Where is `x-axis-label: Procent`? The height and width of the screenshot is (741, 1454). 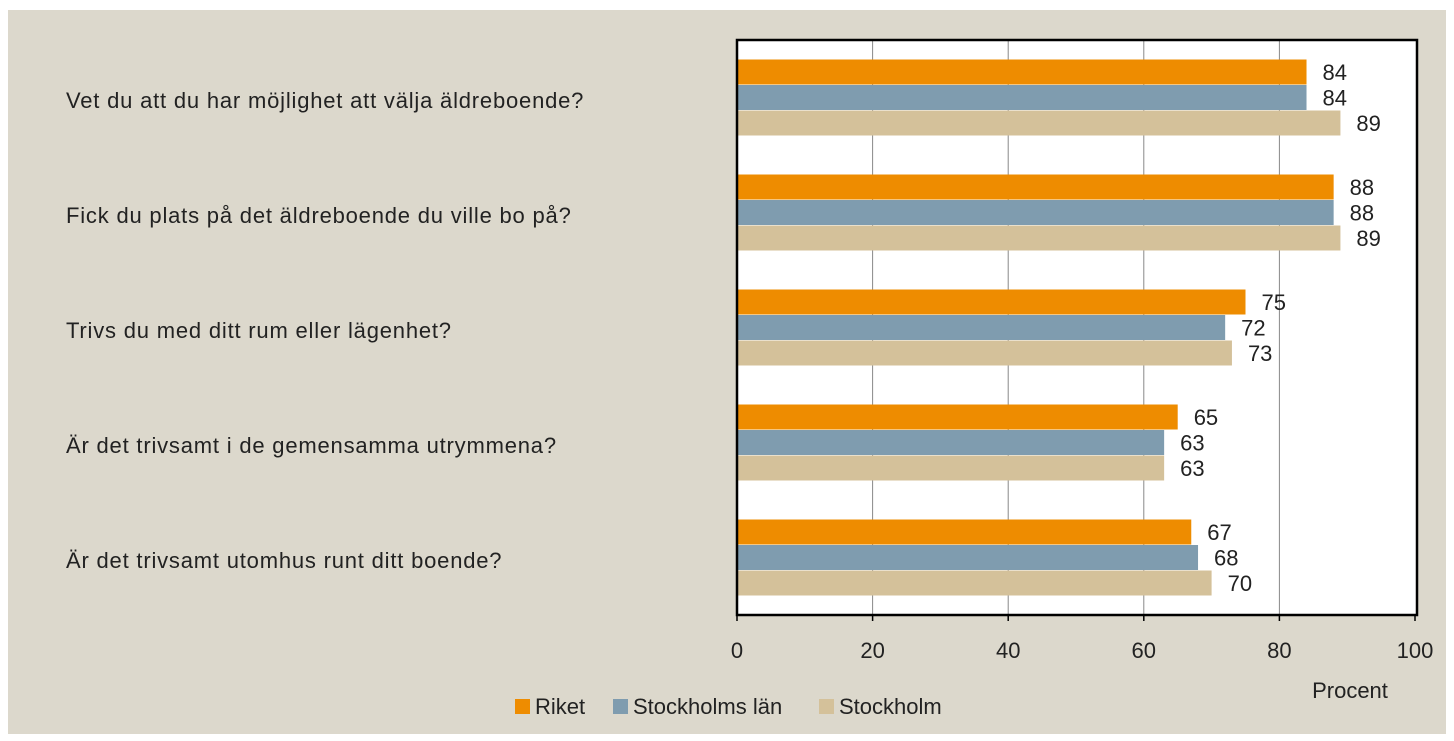
x-axis-label: Procent is located at coordinates (1350, 690).